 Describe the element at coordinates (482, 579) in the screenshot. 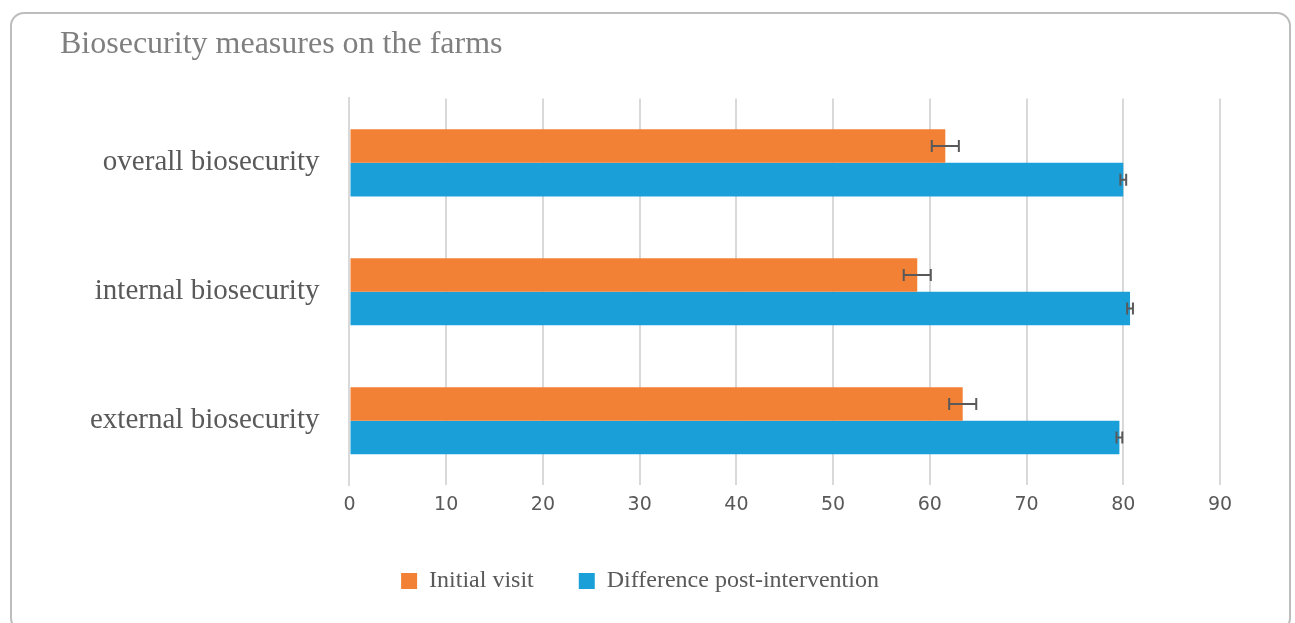

I see `legend-label: Initial visit` at that location.